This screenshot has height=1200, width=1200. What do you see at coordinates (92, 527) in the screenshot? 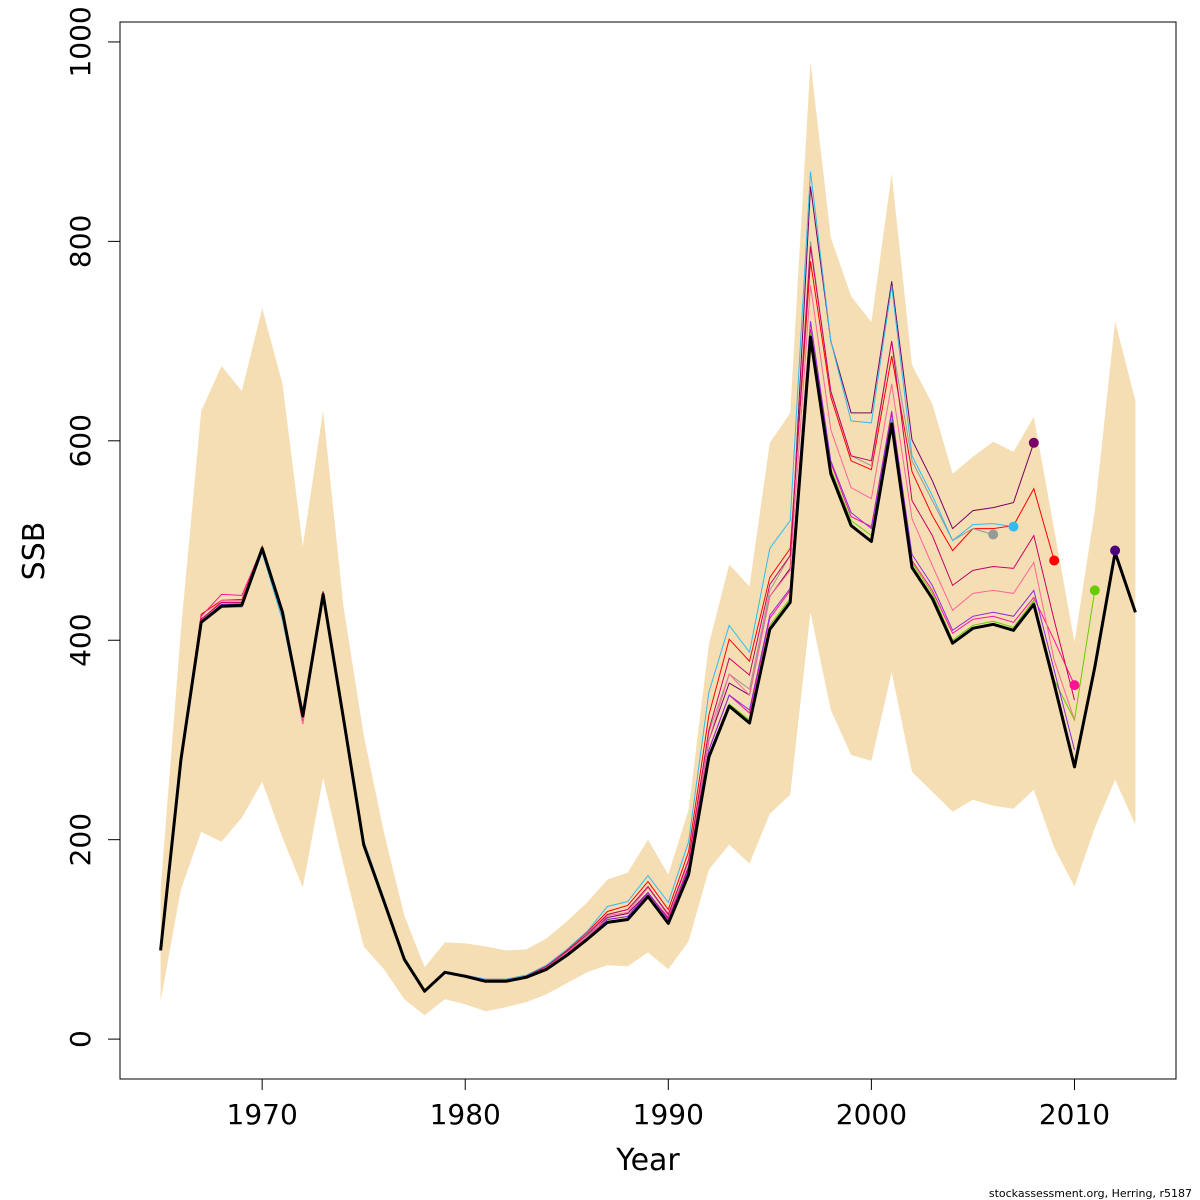
I see `y-axis: 0 200 400 600 800 1000` at bounding box center [92, 527].